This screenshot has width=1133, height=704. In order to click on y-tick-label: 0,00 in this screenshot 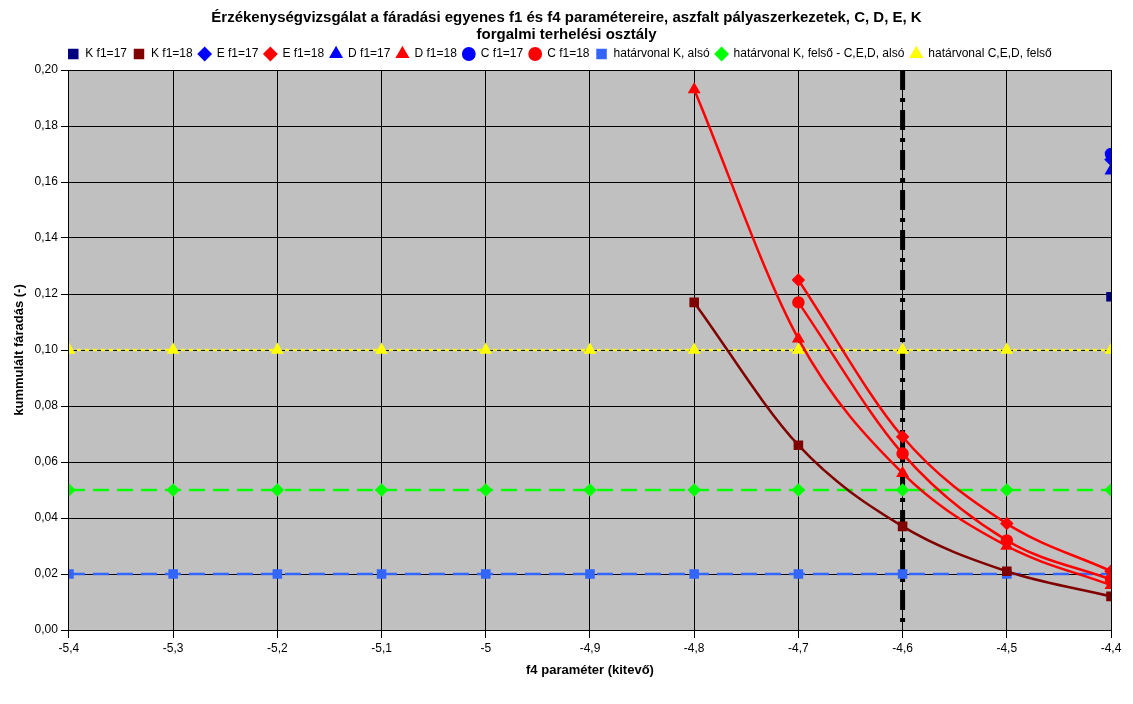, I will do `click(46, 629)`.